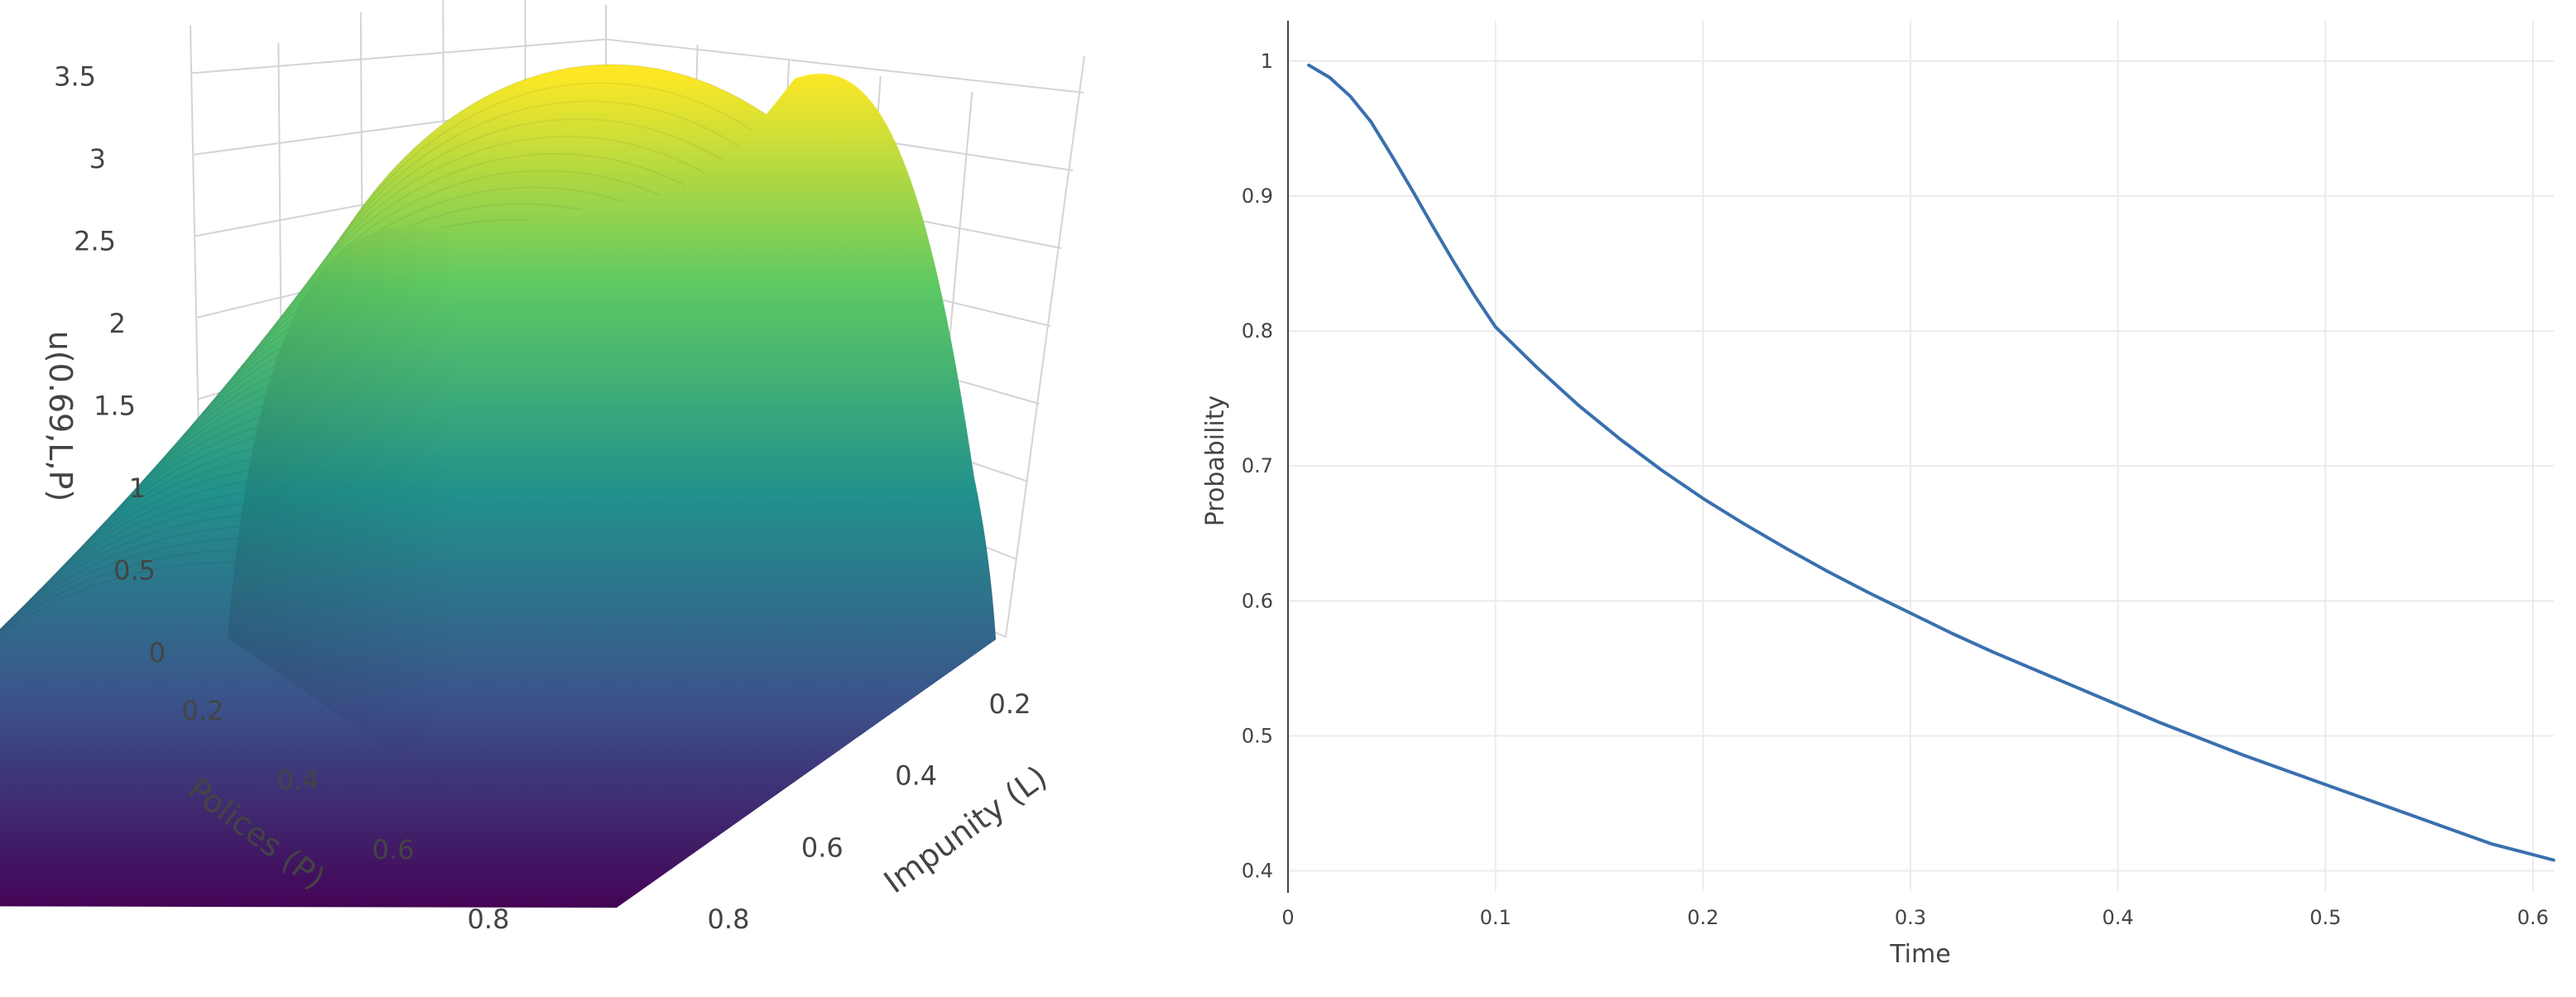 The width and height of the screenshot is (2576, 997). I want to click on y-tick-label: 0.9, so click(1257, 196).